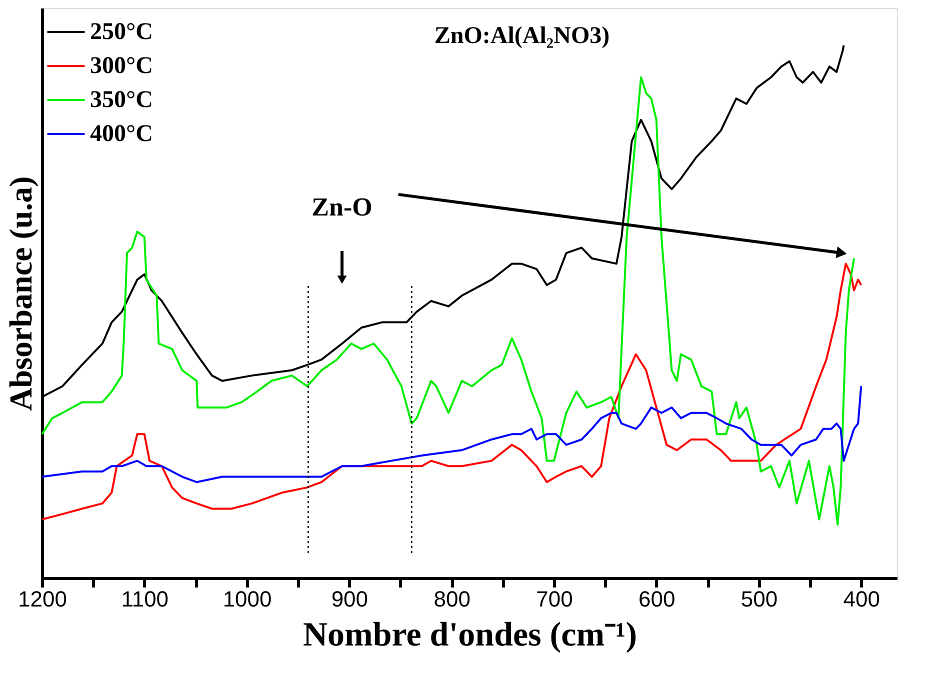 The height and width of the screenshot is (689, 952). What do you see at coordinates (657, 599) in the screenshot?
I see `x-tick-label: 600` at bounding box center [657, 599].